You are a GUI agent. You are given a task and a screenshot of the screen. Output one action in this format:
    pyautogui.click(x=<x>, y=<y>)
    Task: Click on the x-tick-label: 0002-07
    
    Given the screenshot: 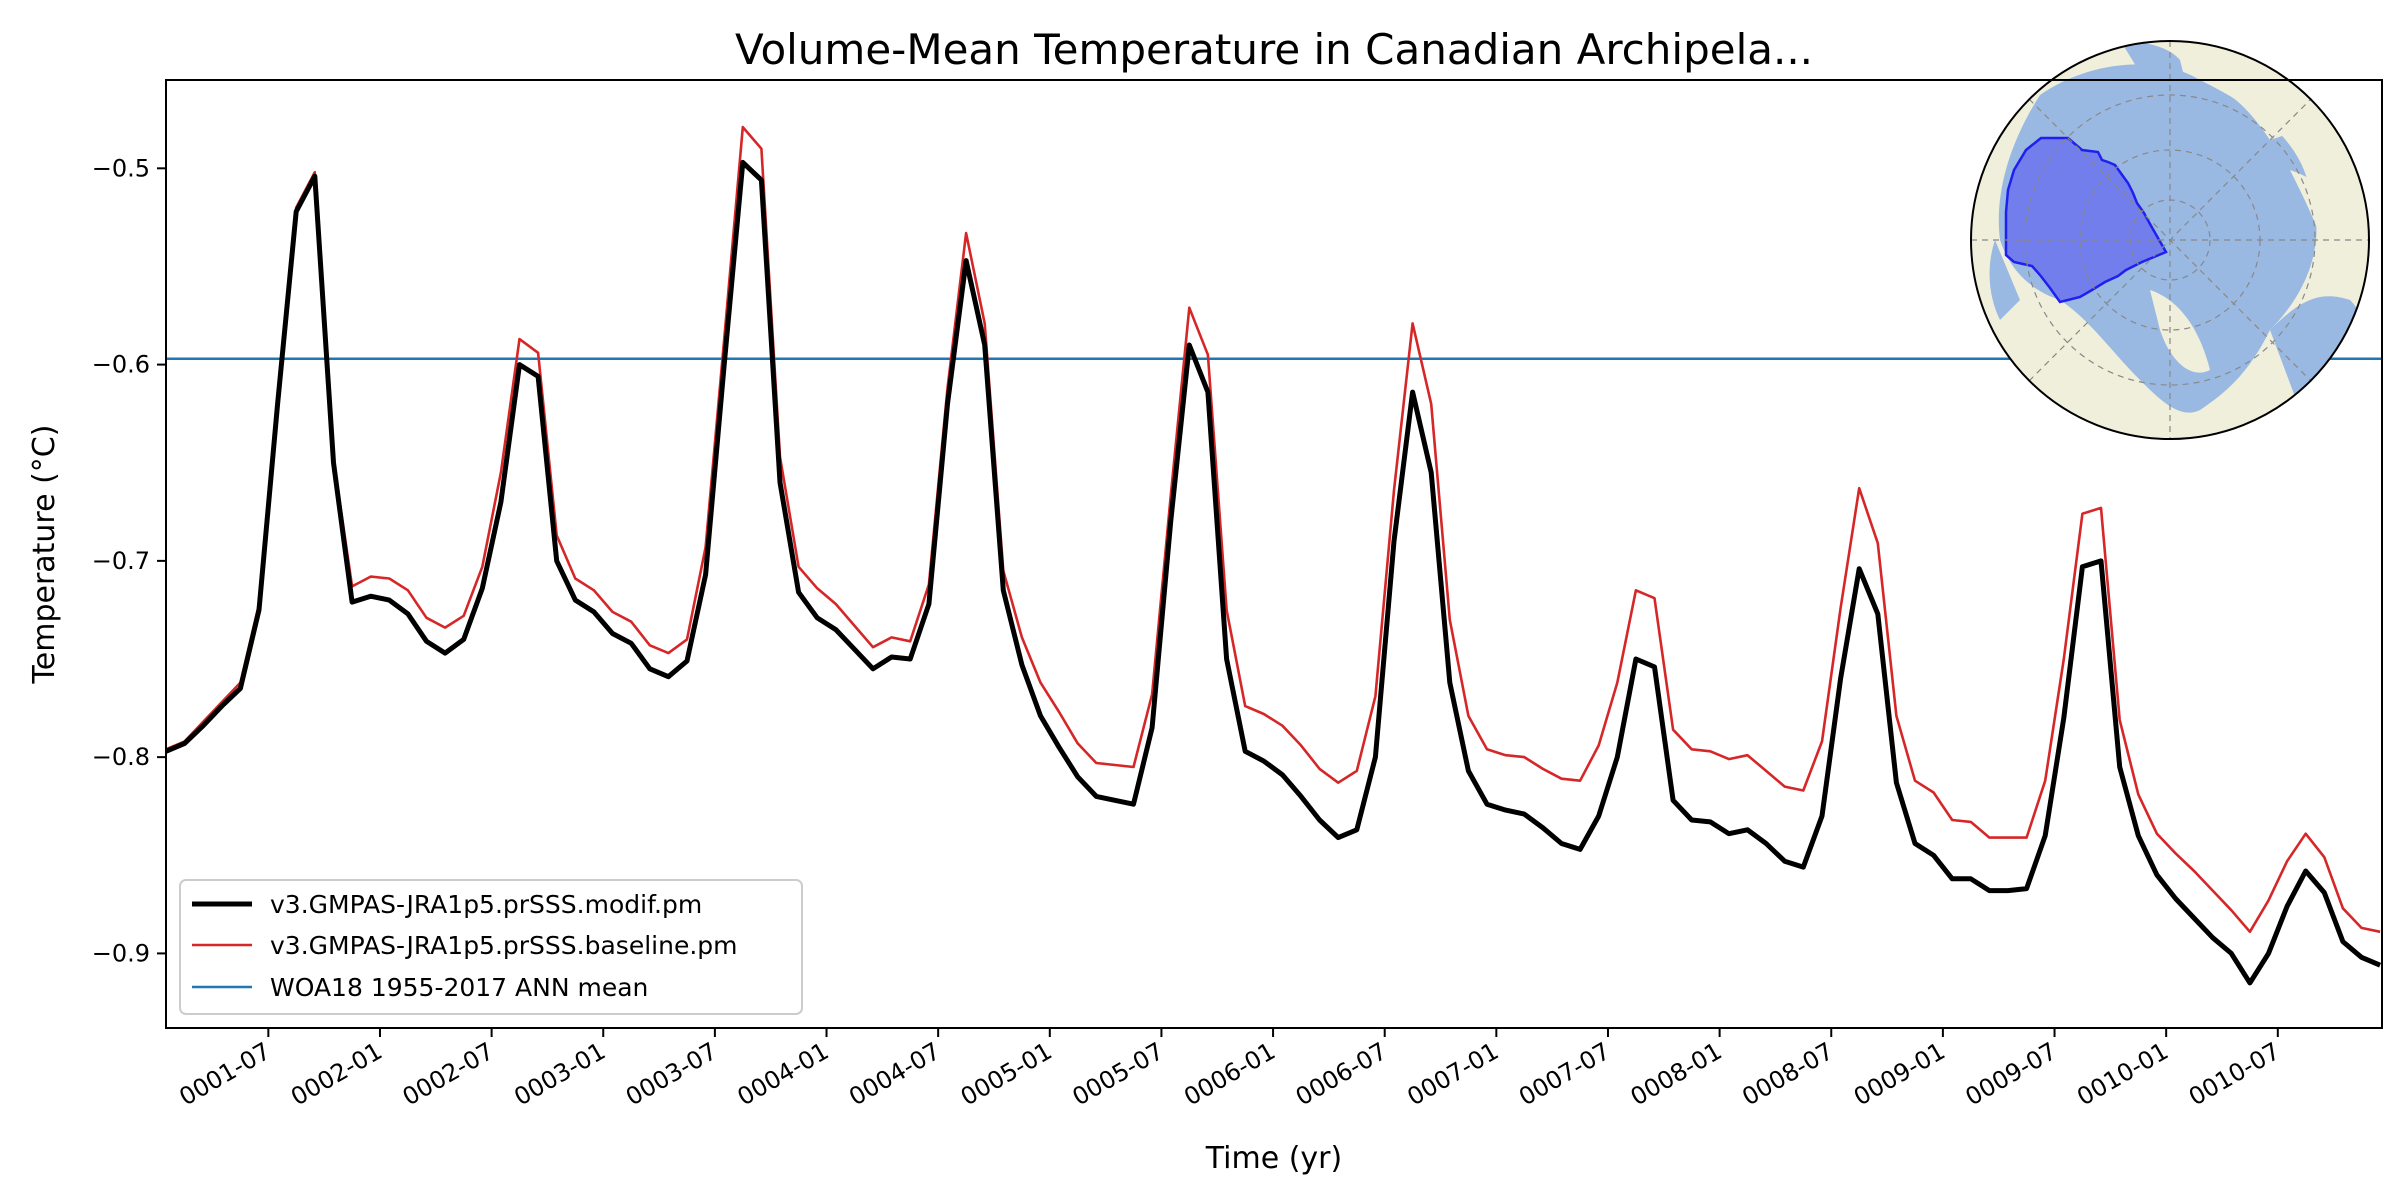 What is the action you would take?
    pyautogui.click(x=448, y=1074)
    